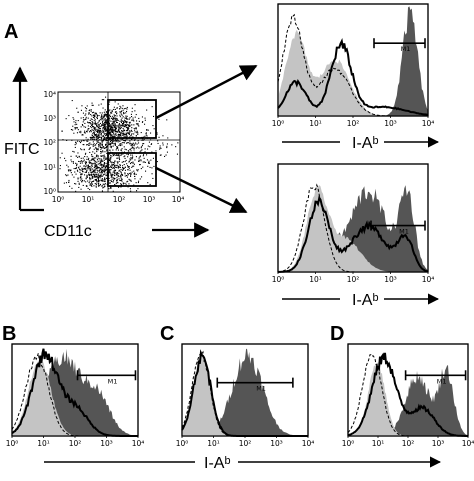 The image size is (474, 481). What do you see at coordinates (365, 143) in the screenshot?
I see `a-upper-axis-label: I-Aᵇ` at bounding box center [365, 143].